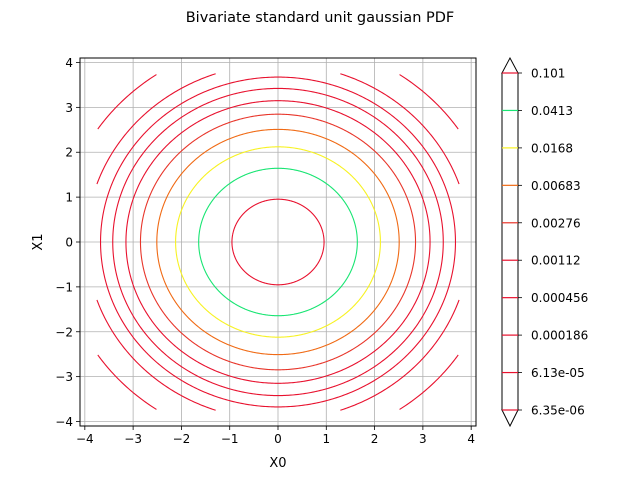 The height and width of the screenshot is (484, 640). What do you see at coordinates (64, 422) in the screenshot?
I see `y-tick-label: −4` at bounding box center [64, 422].